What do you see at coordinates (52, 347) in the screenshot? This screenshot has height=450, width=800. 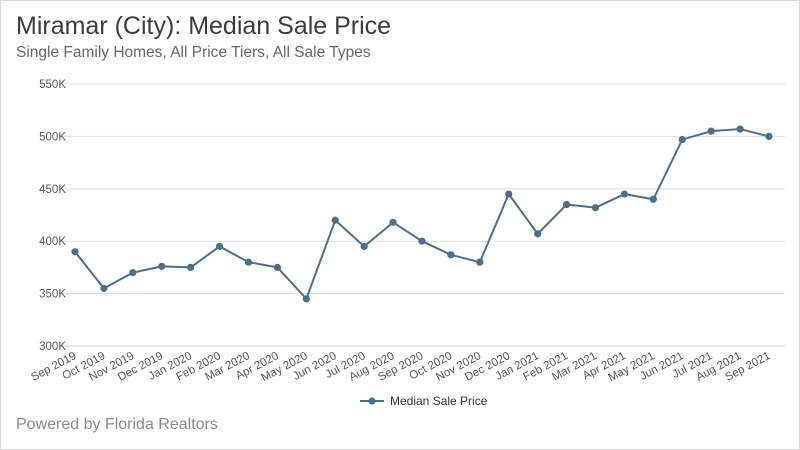 I see `y-tick-label: 300K` at bounding box center [52, 347].